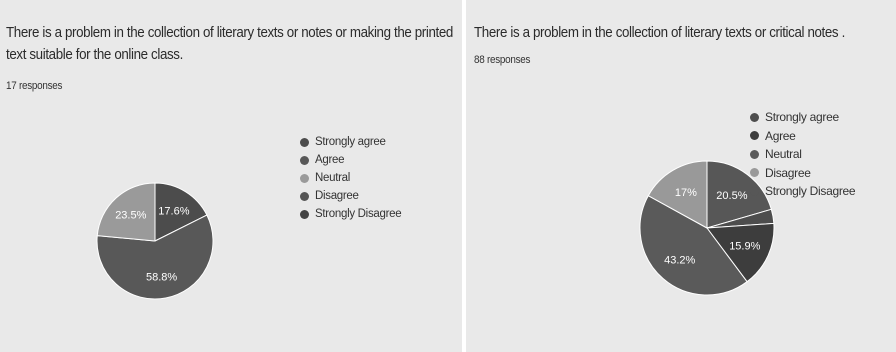 The height and width of the screenshot is (352, 896). Describe the element at coordinates (34, 86) in the screenshot. I see `response-count: 17 responses` at that location.